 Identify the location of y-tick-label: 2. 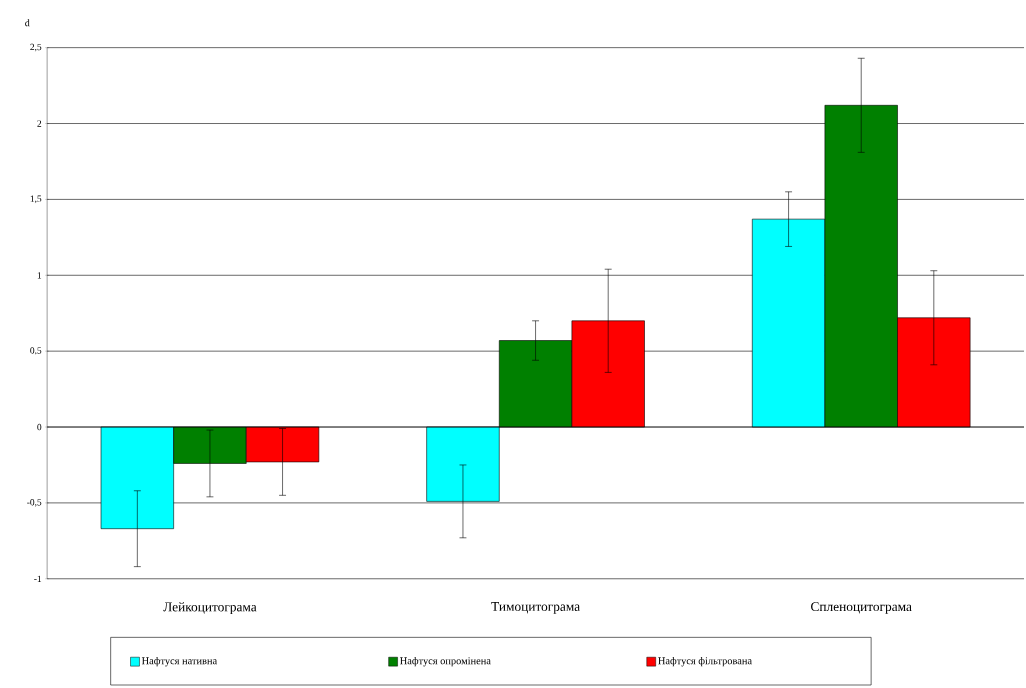
(39, 123).